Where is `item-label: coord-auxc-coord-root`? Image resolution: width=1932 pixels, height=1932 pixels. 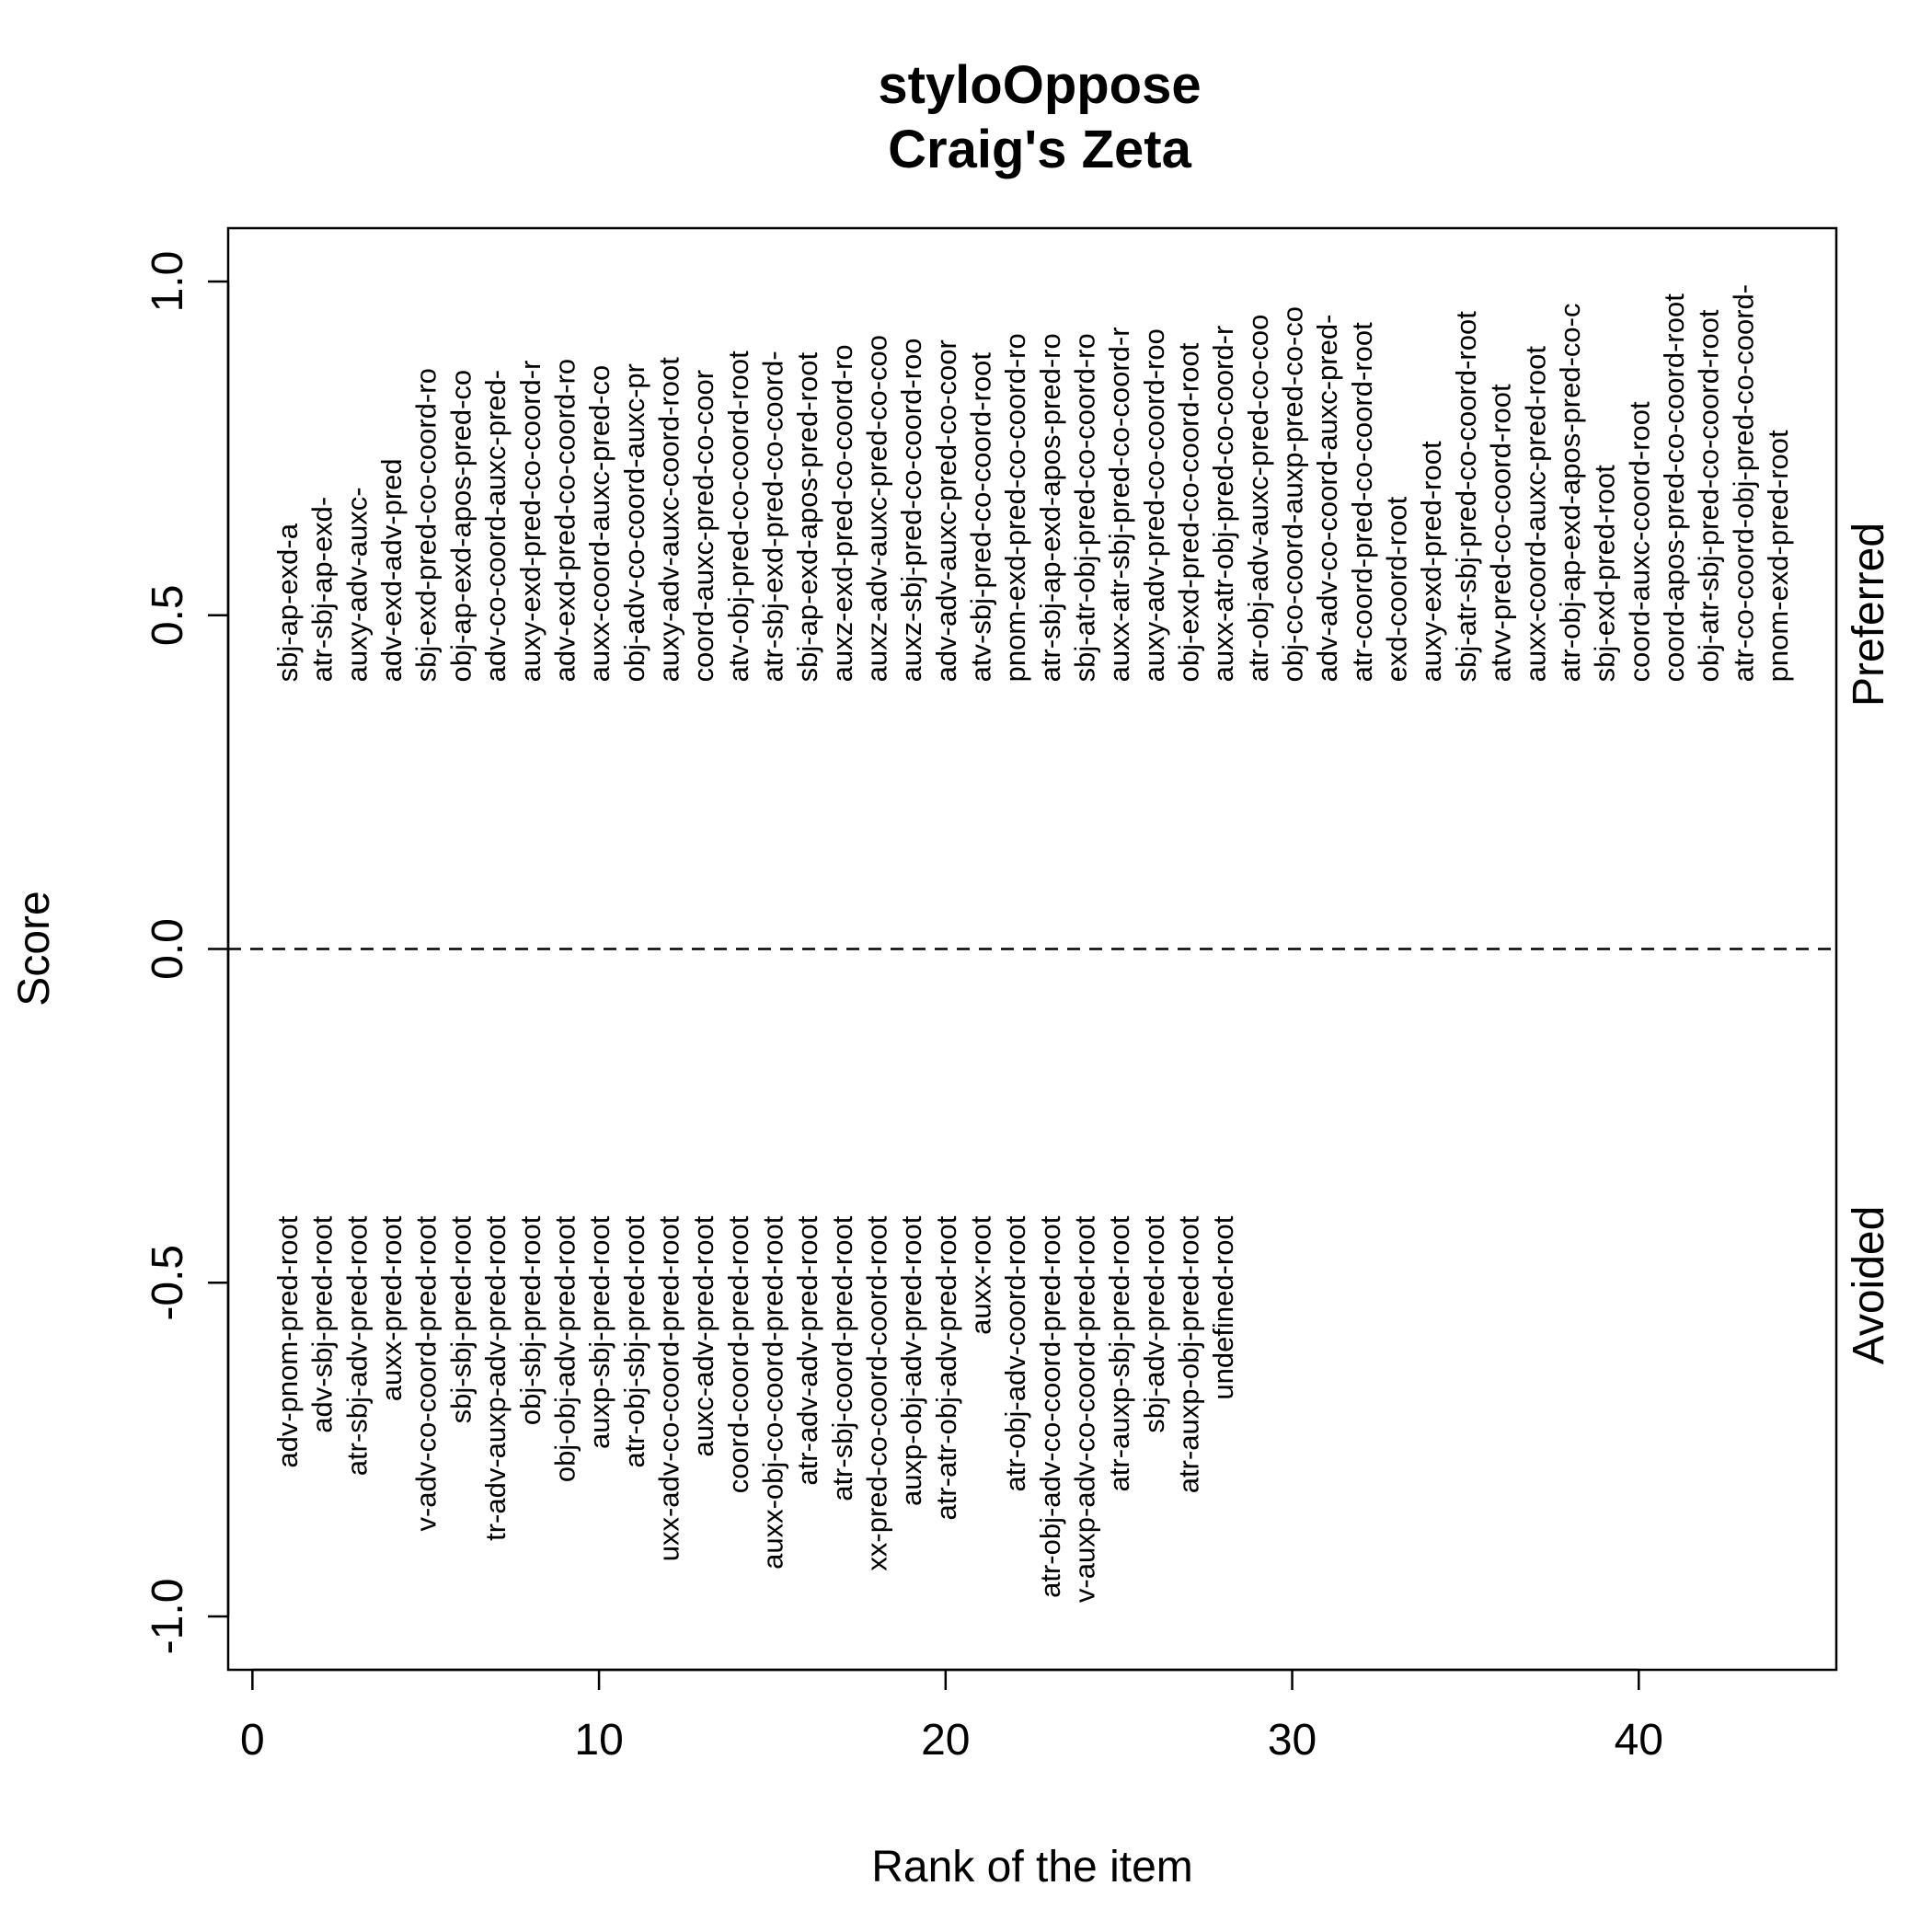 item-label: coord-auxc-coord-root is located at coordinates (1639, 541).